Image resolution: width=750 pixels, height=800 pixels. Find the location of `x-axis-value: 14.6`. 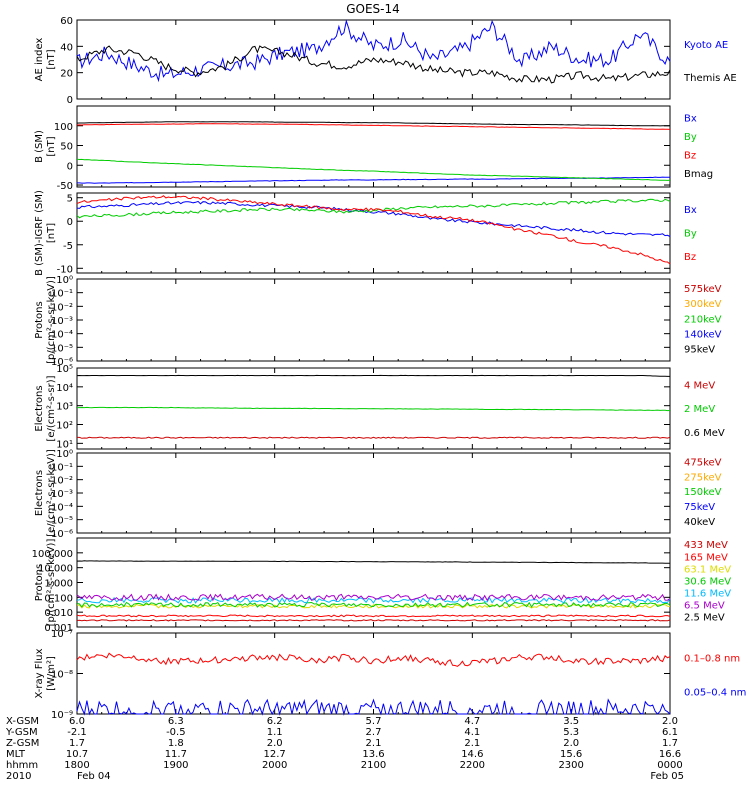

x-axis-value: 14.6 is located at coordinates (472, 754).